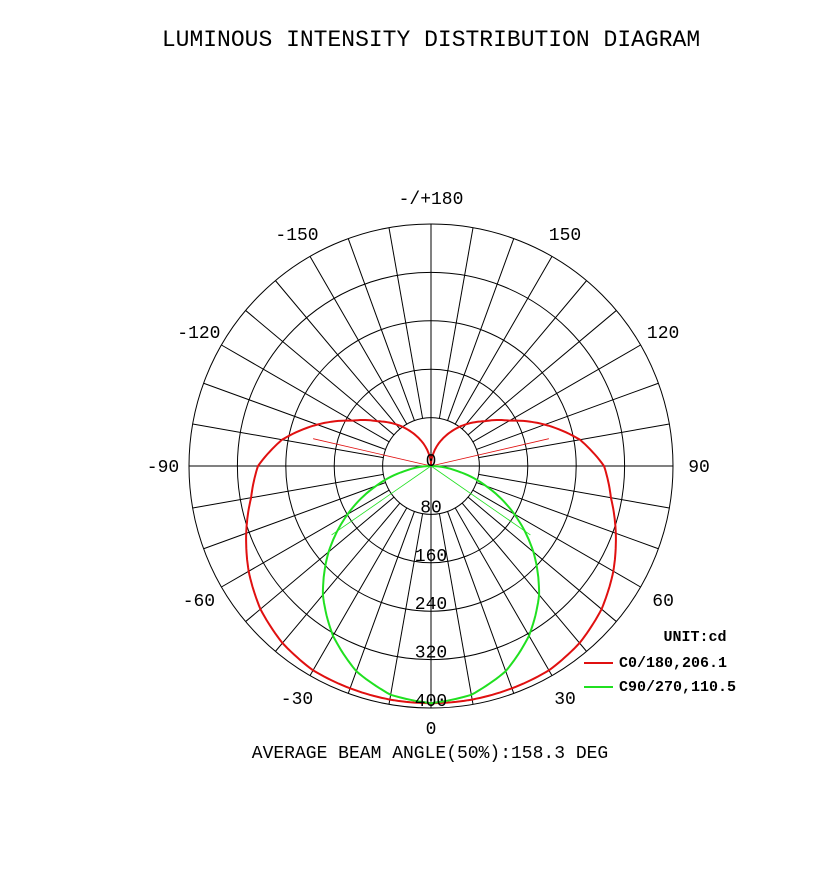 The height and width of the screenshot is (880, 824). What do you see at coordinates (431, 462) in the screenshot?
I see `radial-tick-label: 0` at bounding box center [431, 462].